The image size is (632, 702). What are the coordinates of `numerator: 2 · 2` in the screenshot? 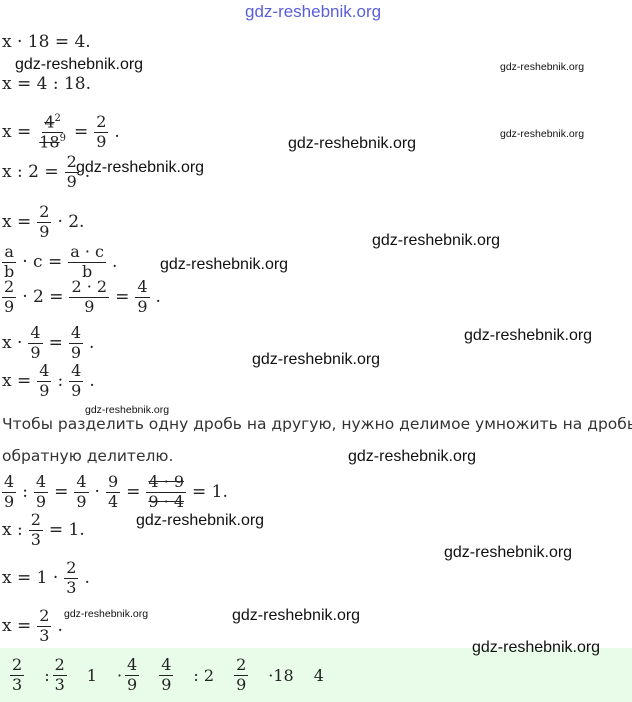 It's located at (89, 287).